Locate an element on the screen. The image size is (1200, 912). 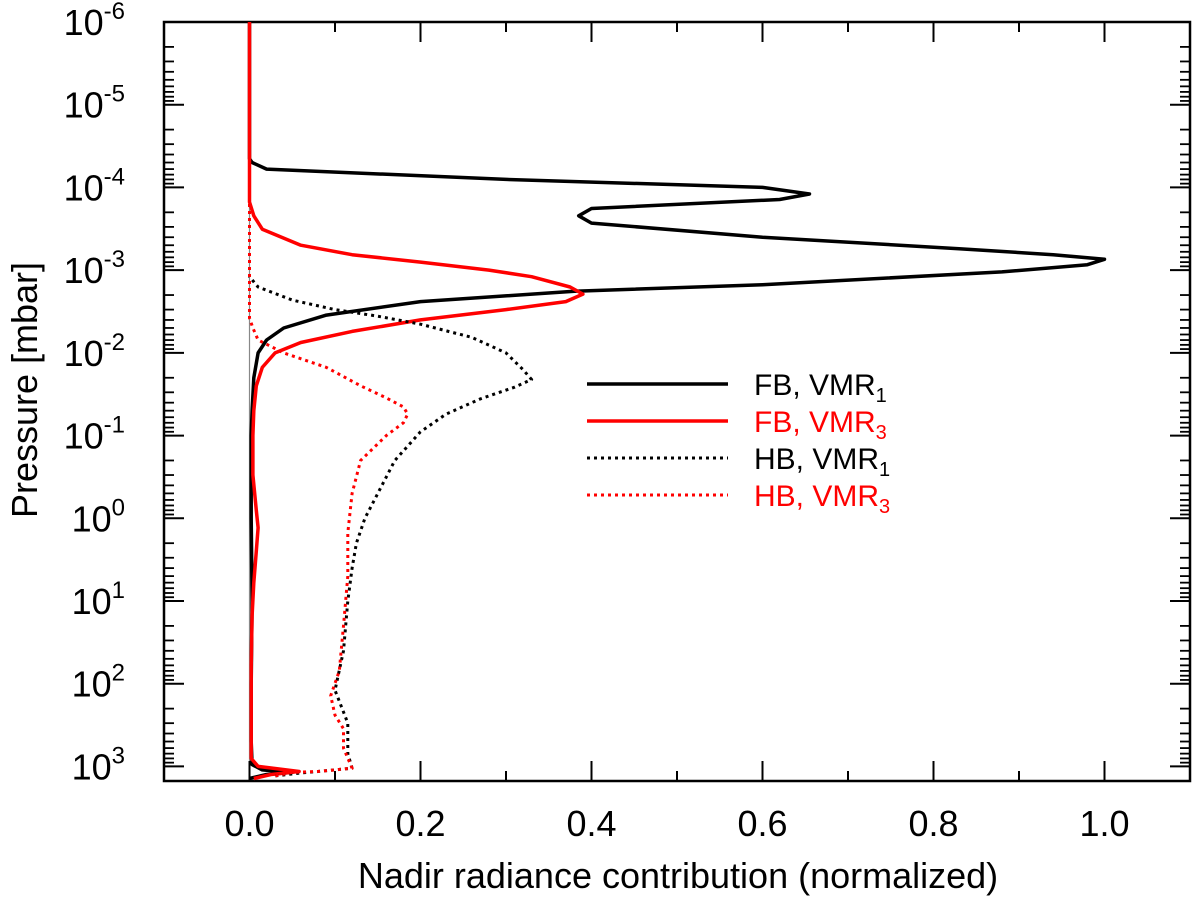
y-tick-label: 10⁻⁴ is located at coordinates (94, 185).